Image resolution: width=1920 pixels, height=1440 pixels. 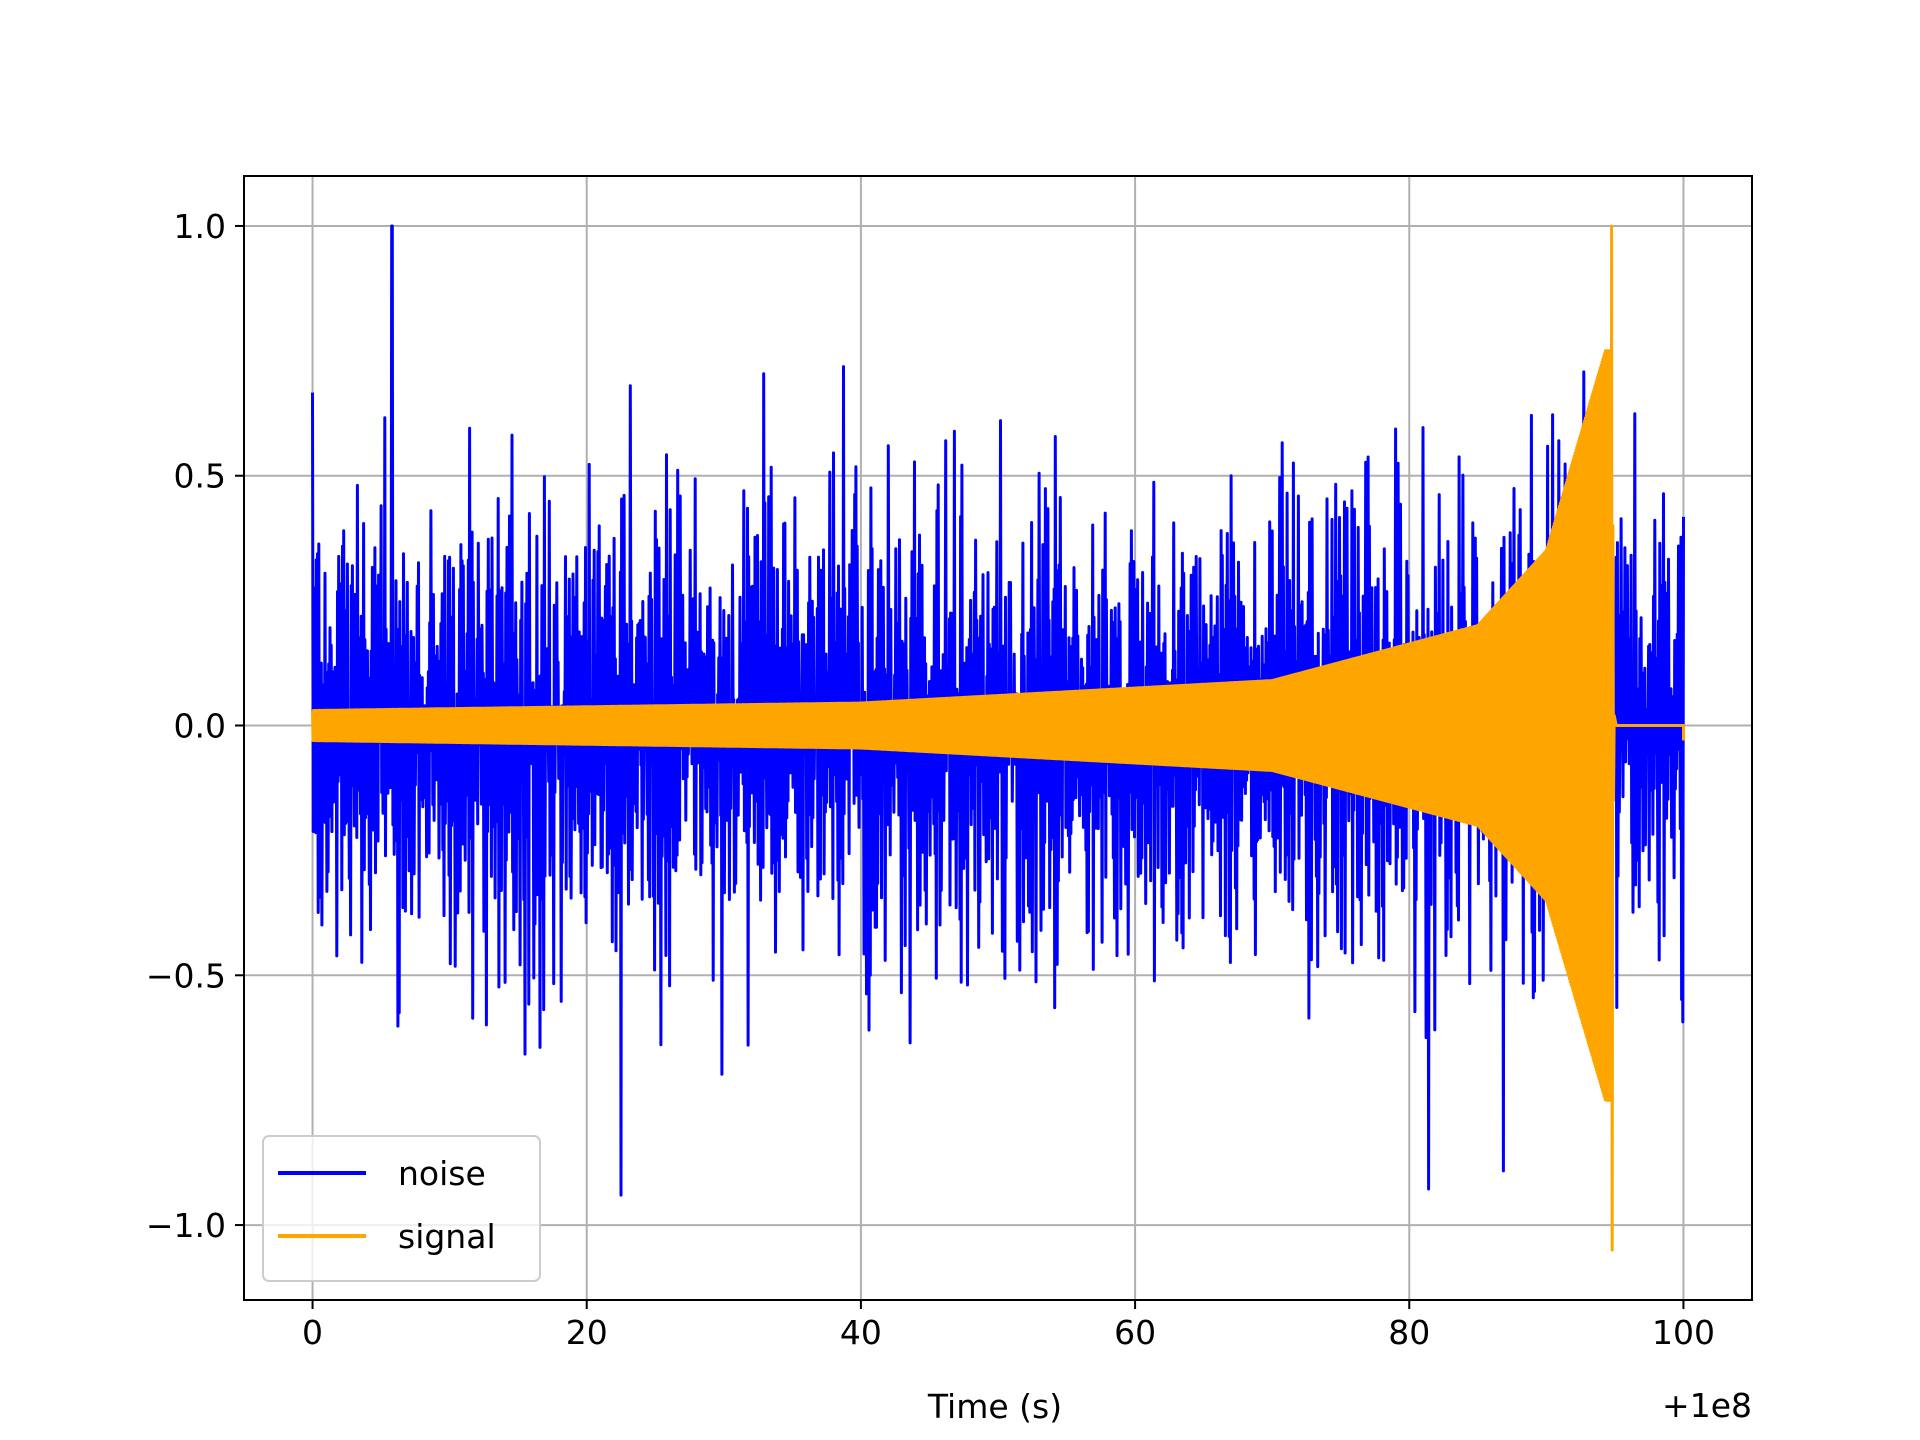 I want to click on x-axis-offset-label: +1e8, so click(x=1707, y=1405).